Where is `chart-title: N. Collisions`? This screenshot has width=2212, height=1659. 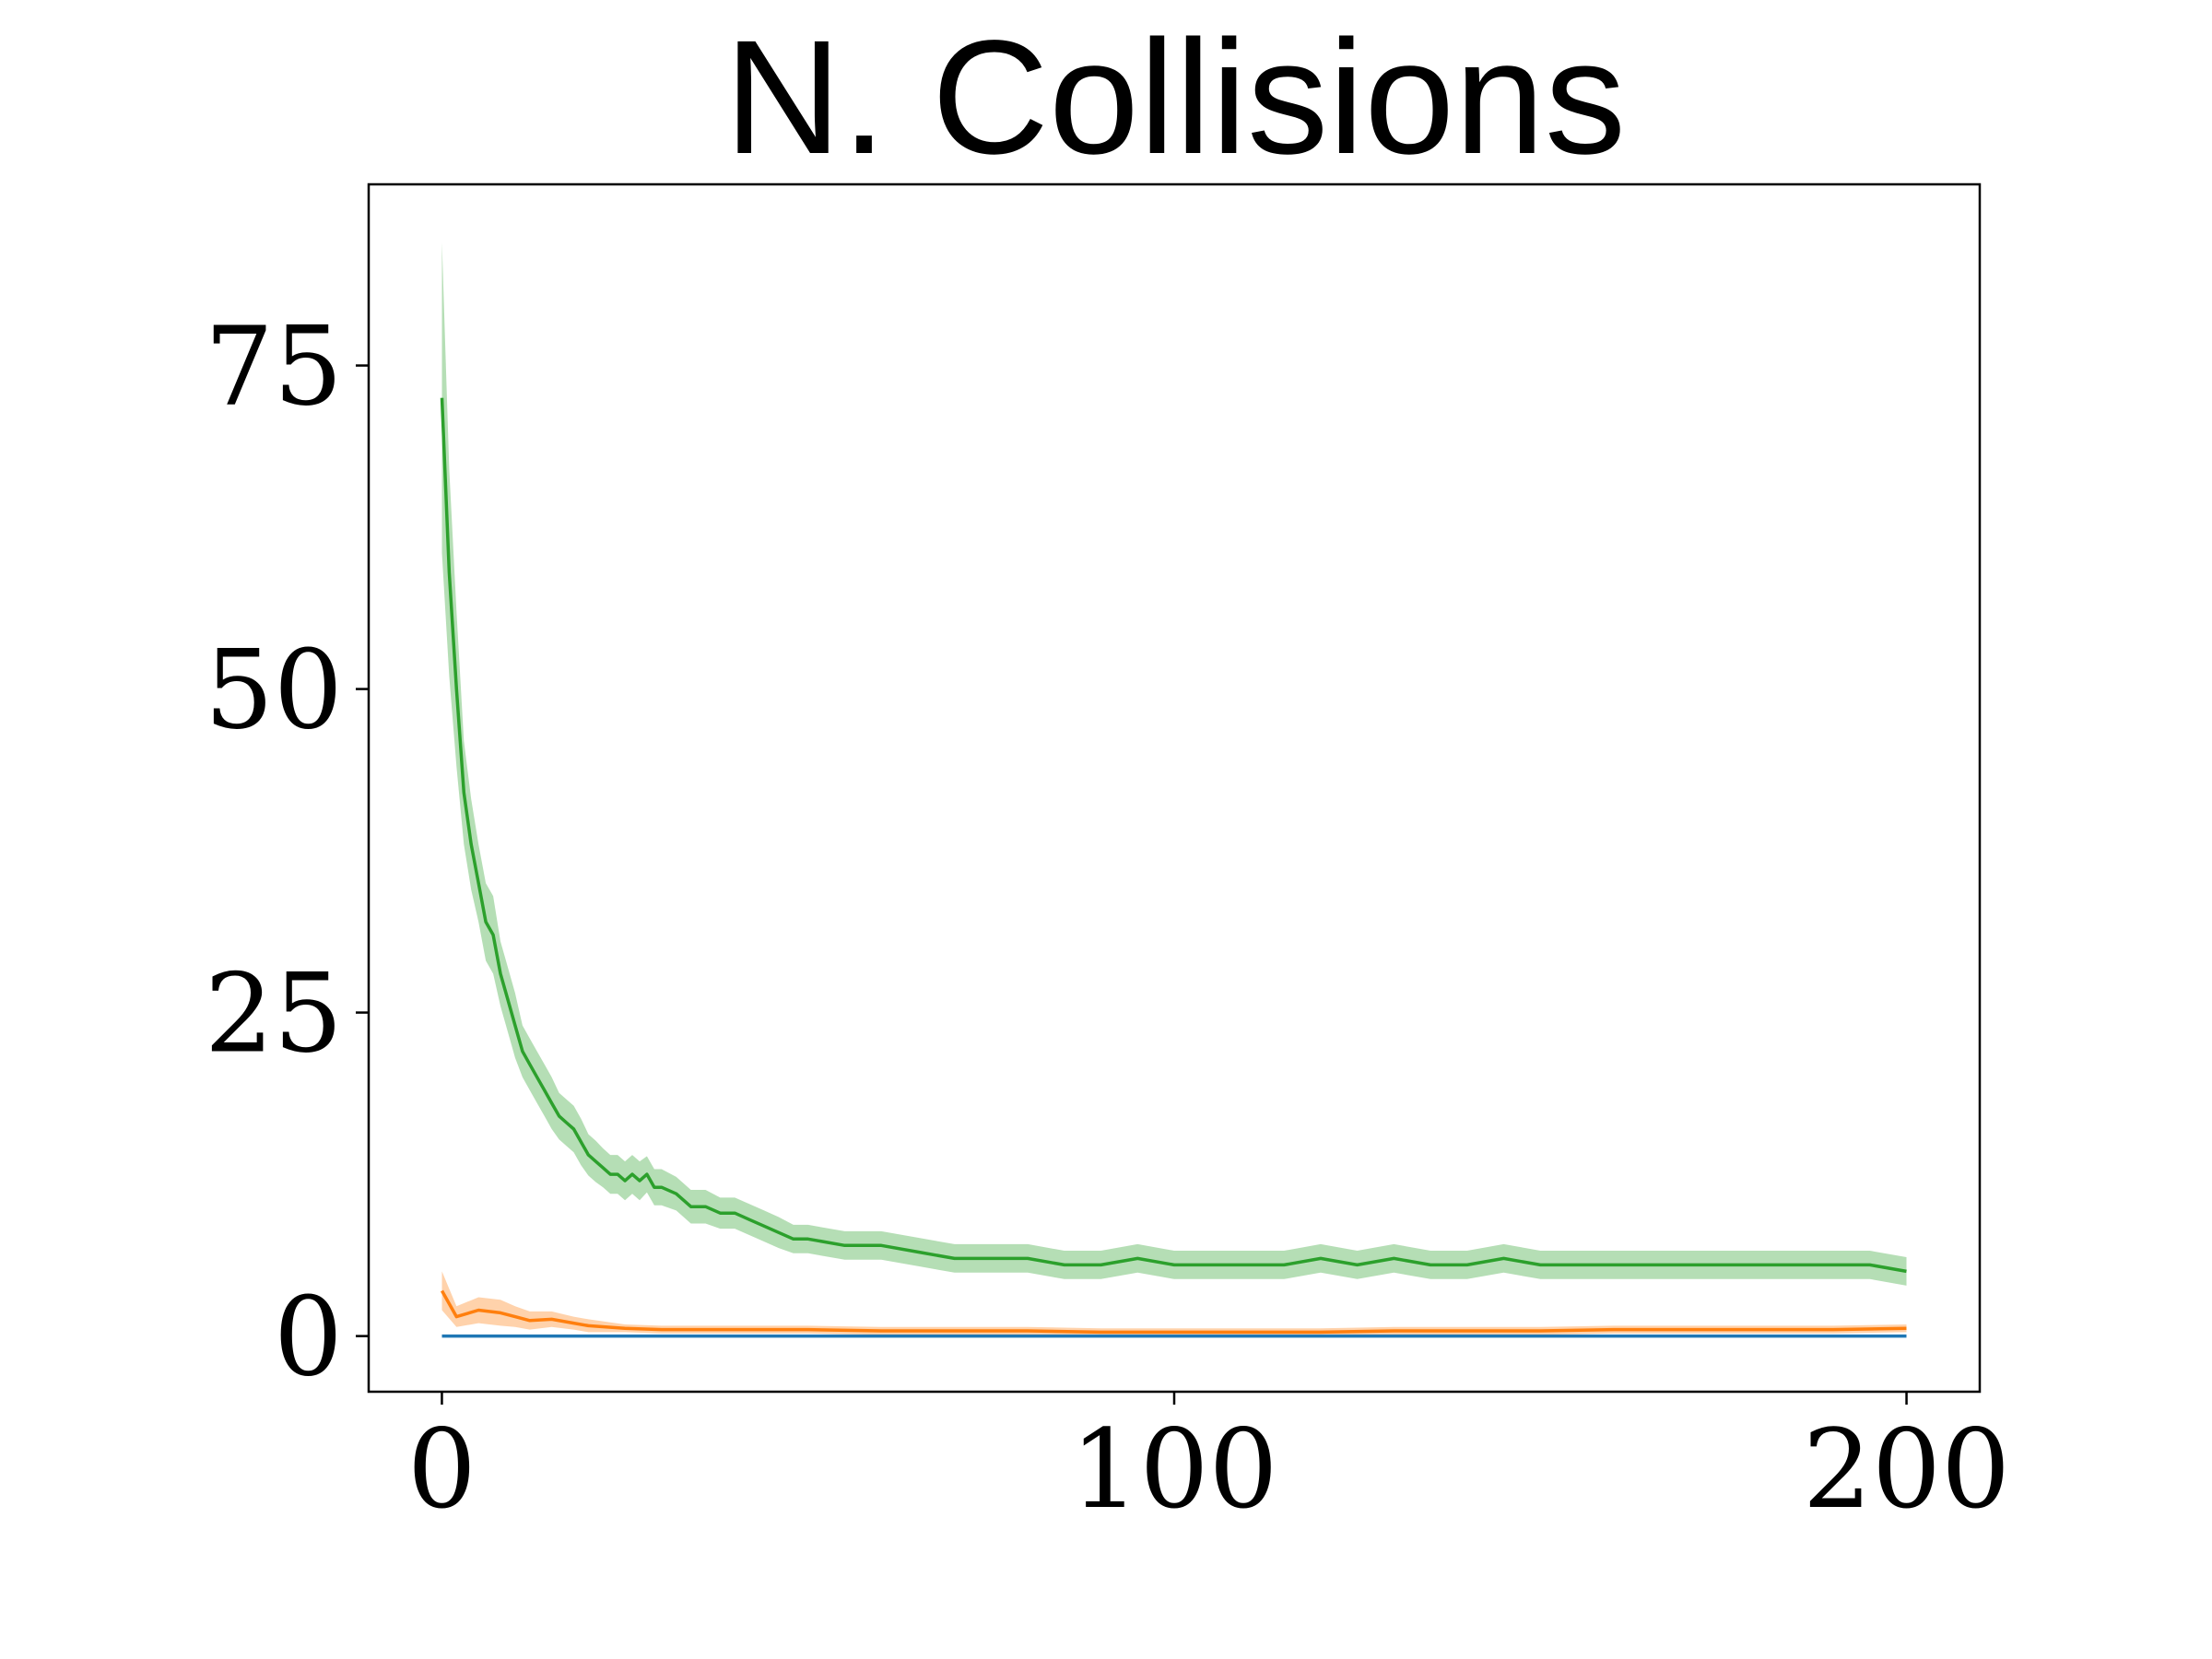
chart-title: N. Collisions is located at coordinates (1175, 97).